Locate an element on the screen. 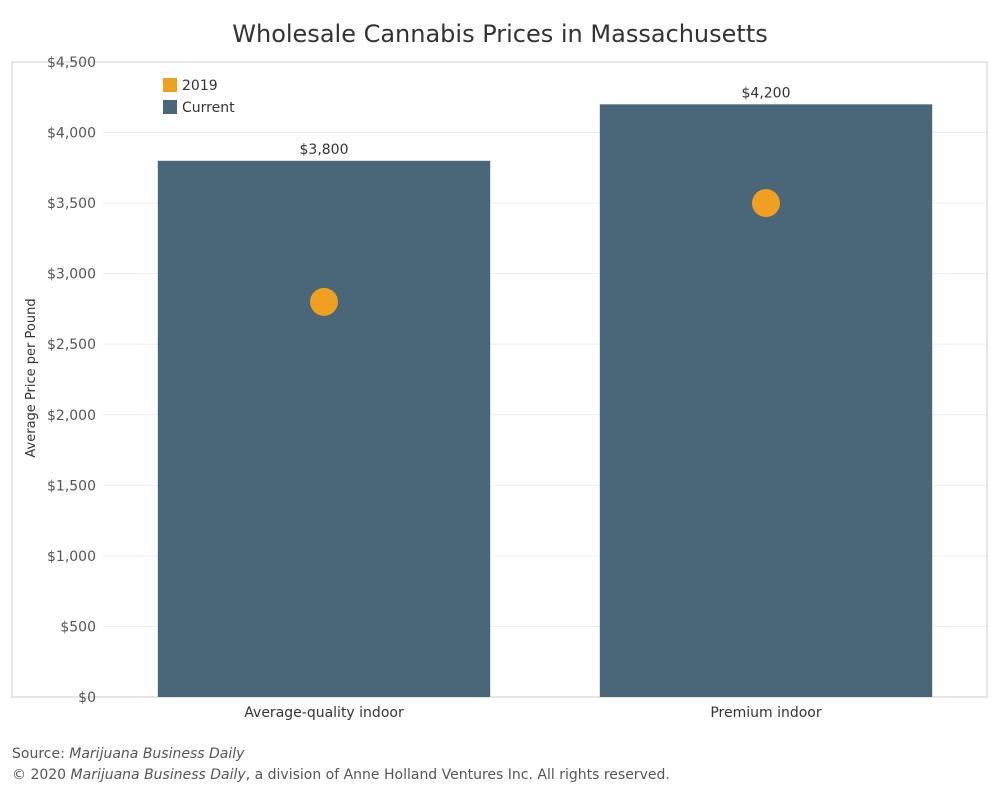 Image resolution: width=1000 pixels, height=800 pixels. y-tick-label: $2,000 is located at coordinates (71, 416).